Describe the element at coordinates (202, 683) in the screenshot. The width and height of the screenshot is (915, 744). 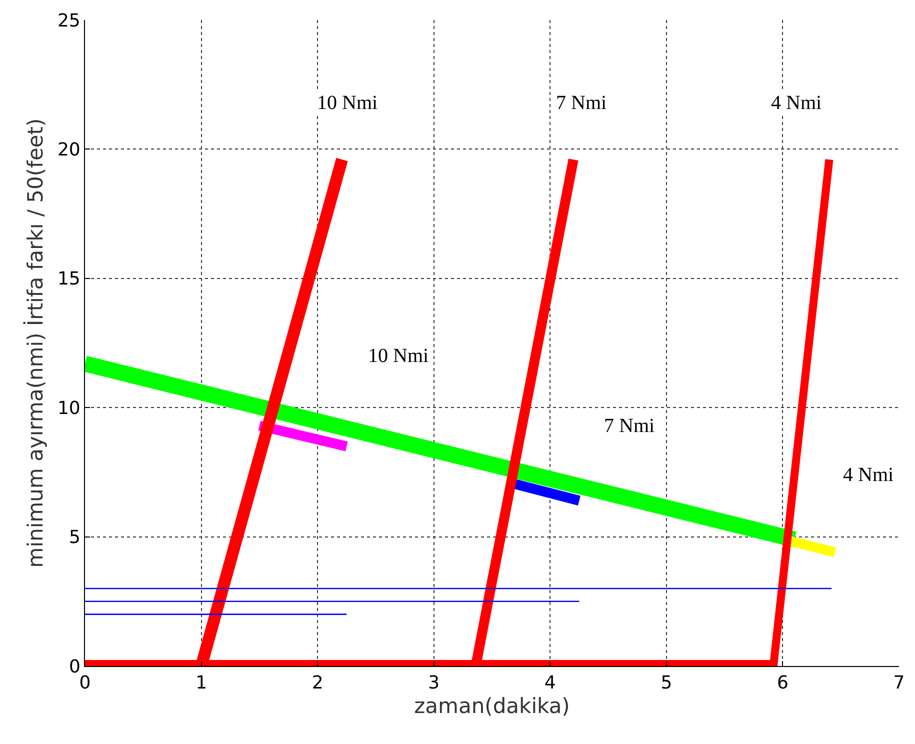
I see `x-tick-label: 1` at that location.